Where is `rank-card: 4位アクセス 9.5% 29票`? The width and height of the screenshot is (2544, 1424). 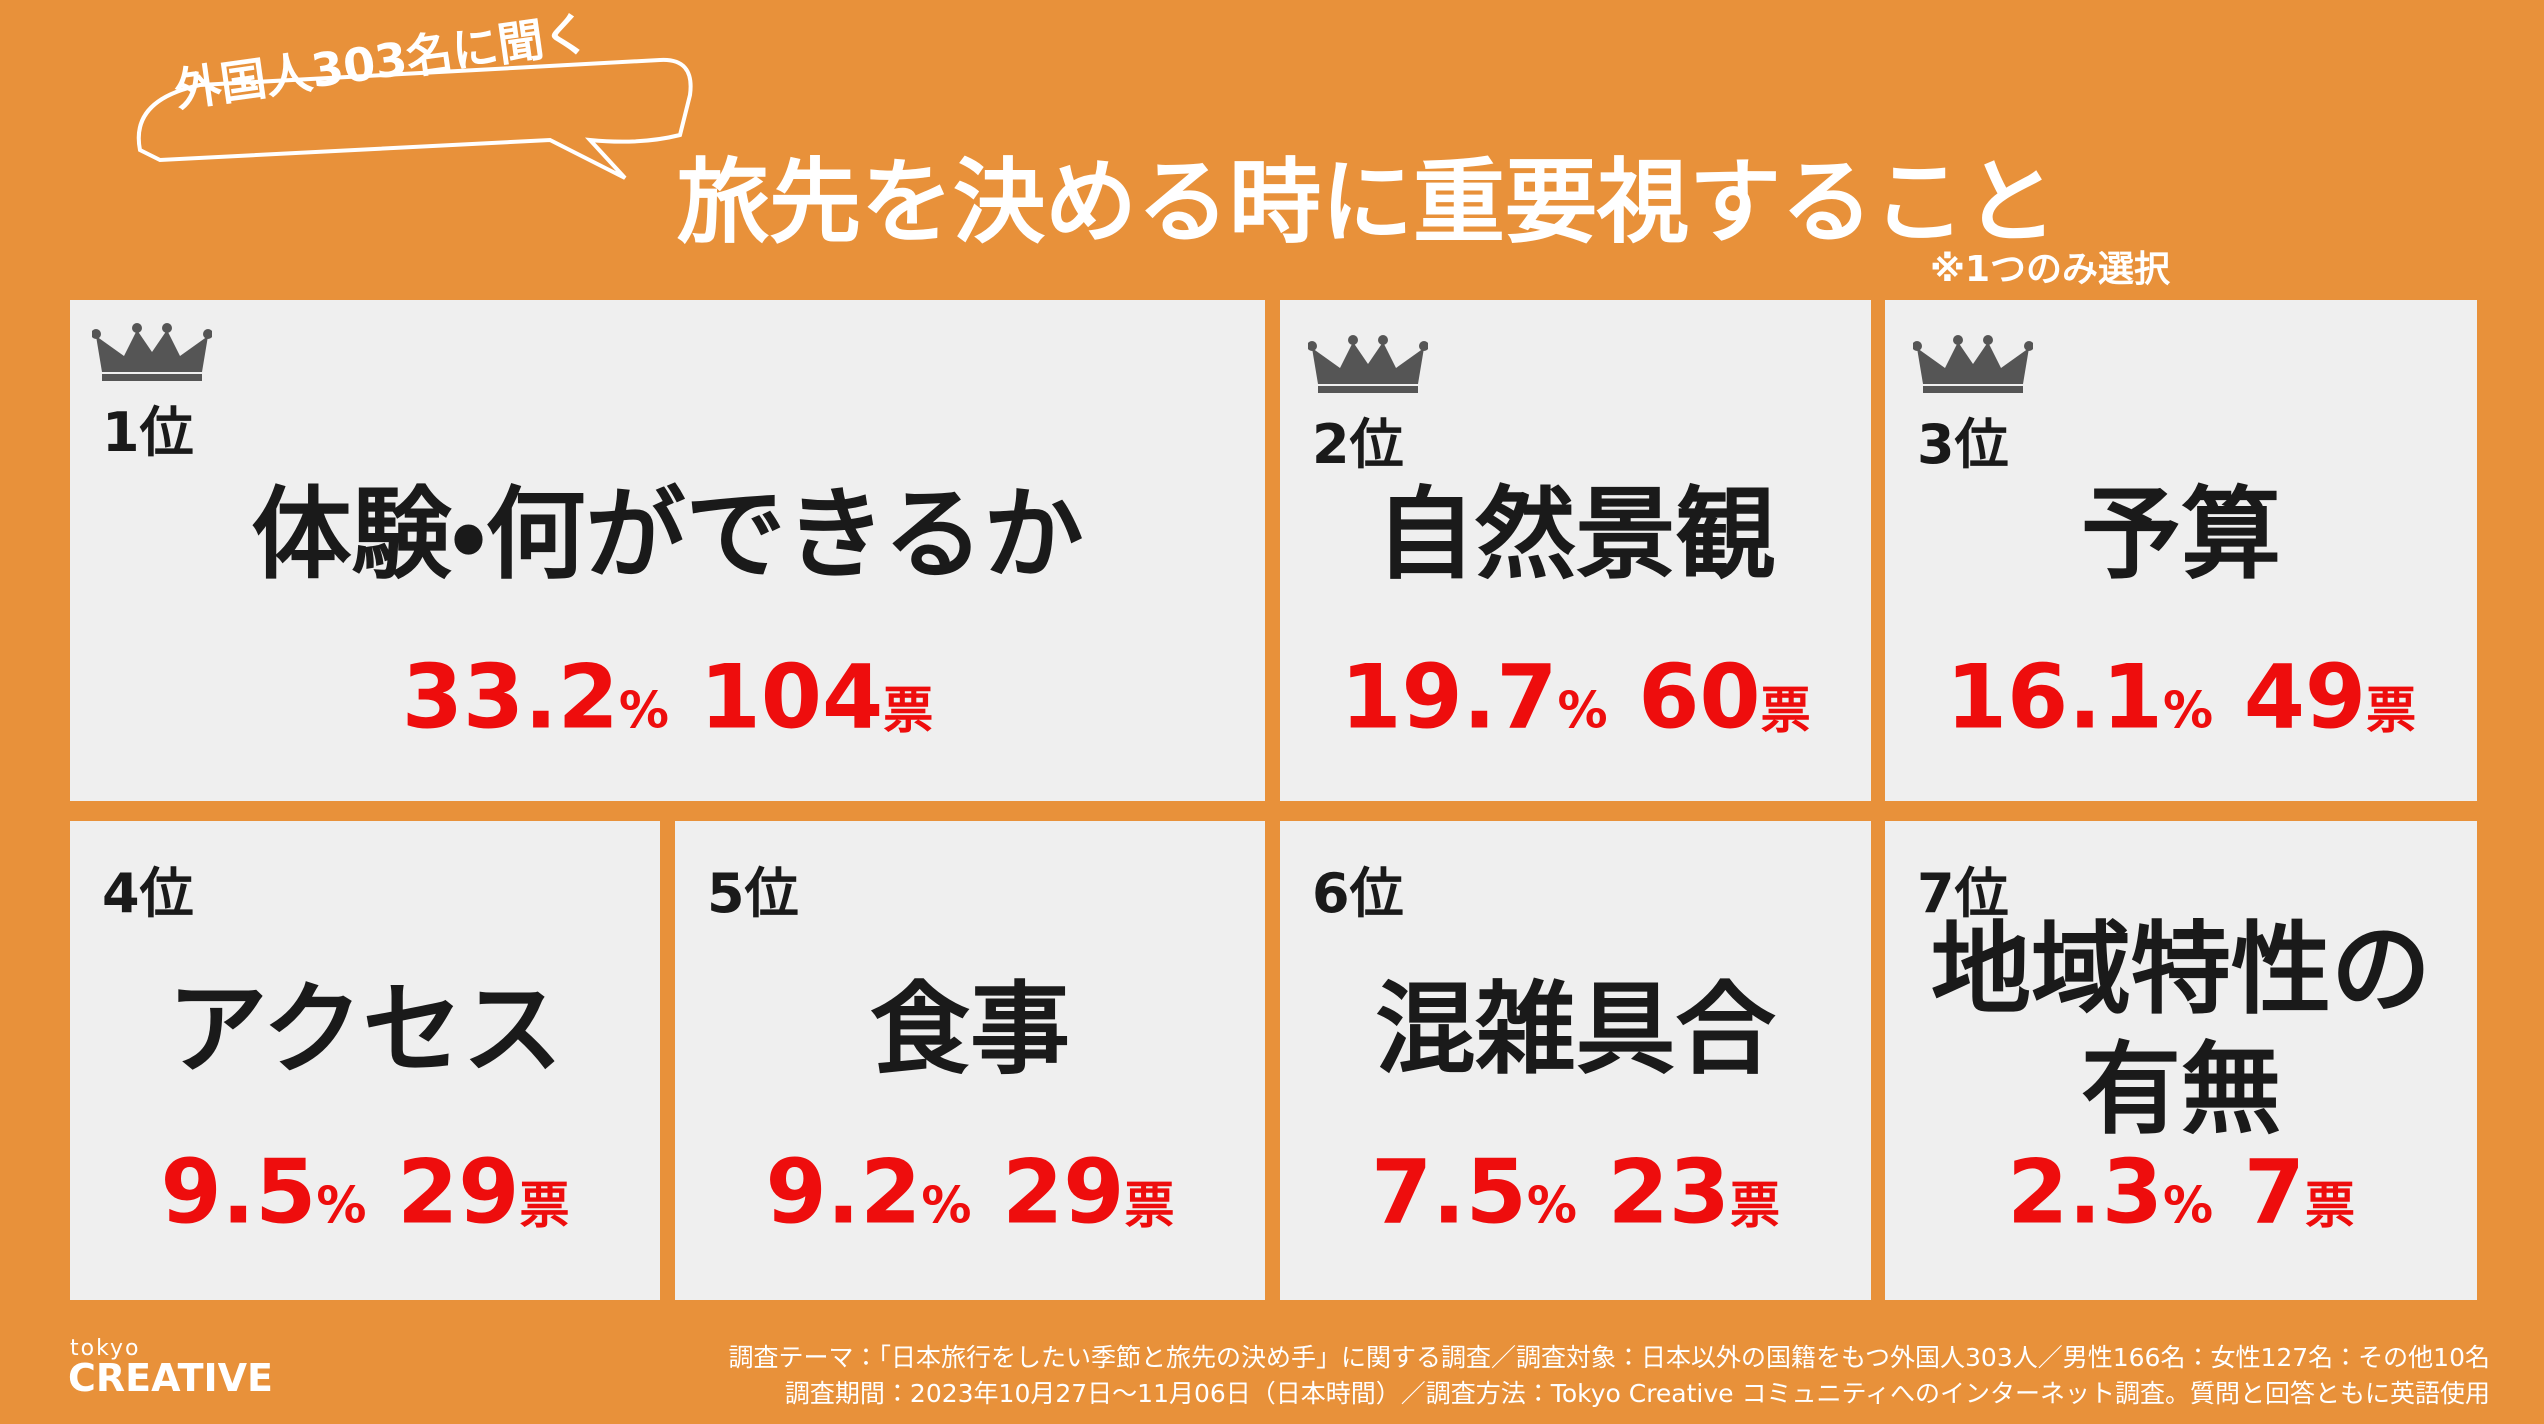
rank-card: 4位アクセス 9.5% 29票 is located at coordinates (365, 1060).